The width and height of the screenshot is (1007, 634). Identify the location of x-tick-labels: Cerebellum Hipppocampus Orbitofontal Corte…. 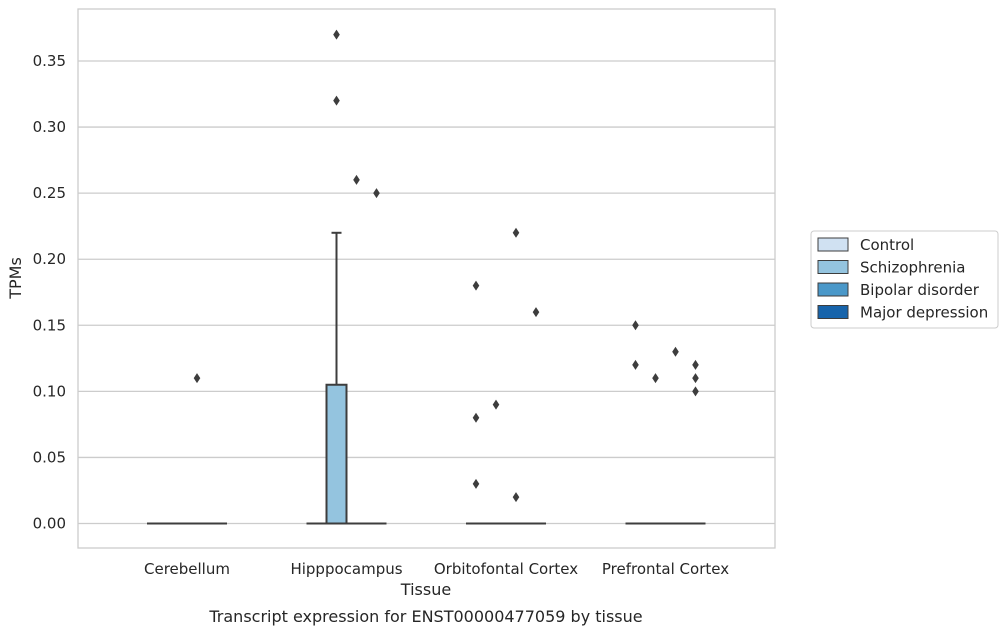
(436, 569).